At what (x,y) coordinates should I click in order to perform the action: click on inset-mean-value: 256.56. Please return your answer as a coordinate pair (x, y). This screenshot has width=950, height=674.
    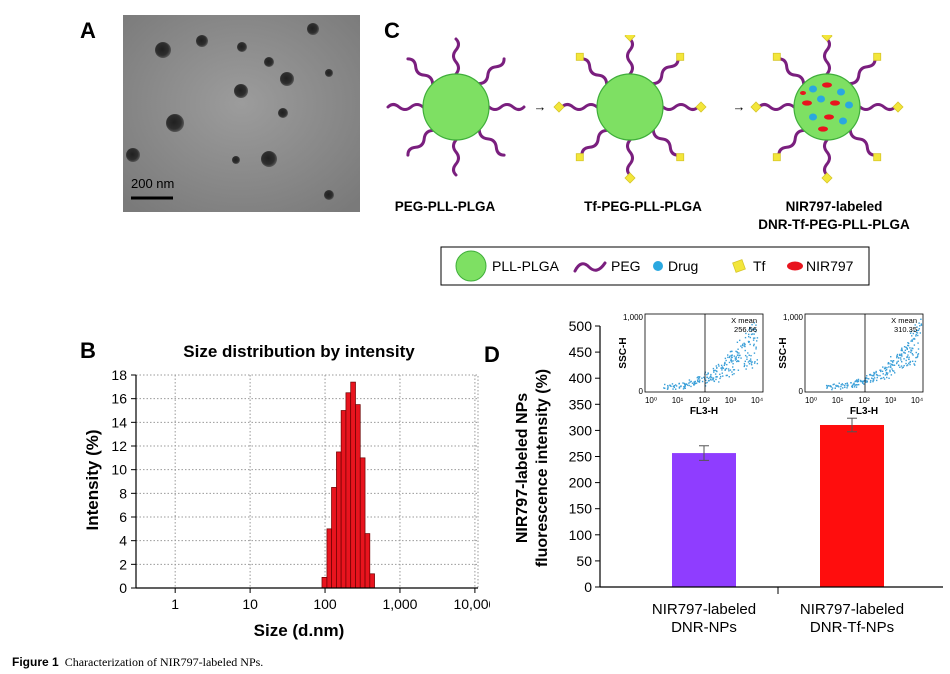
    Looking at the image, I should click on (745, 329).